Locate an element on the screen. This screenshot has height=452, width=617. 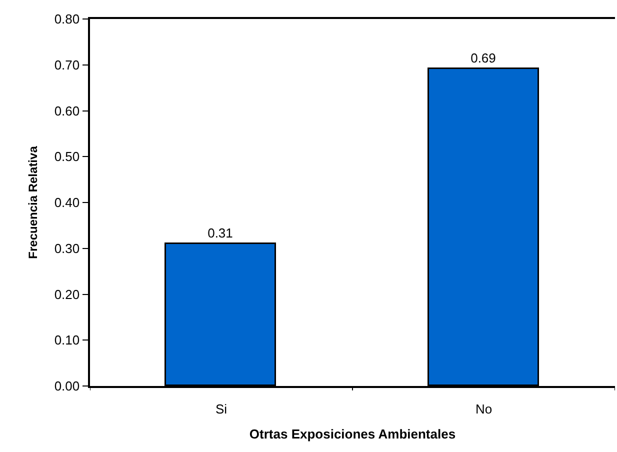
x-axis-title: Otrtas Exposiciones Ambientales is located at coordinates (352, 434).